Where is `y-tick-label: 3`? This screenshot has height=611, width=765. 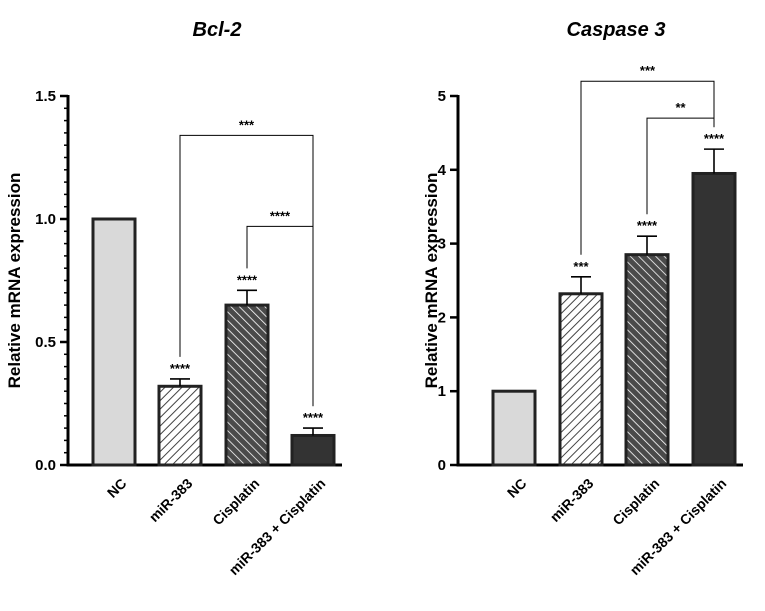
y-tick-label: 3 is located at coordinates (442, 244).